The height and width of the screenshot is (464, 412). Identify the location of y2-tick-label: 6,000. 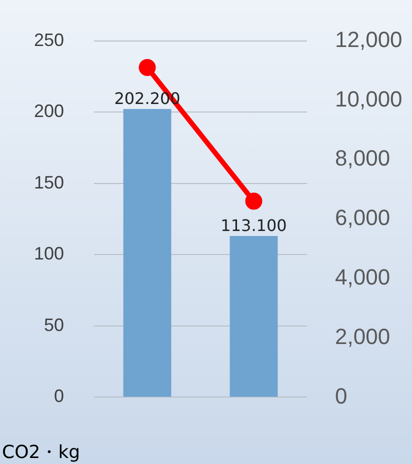
(362, 217).